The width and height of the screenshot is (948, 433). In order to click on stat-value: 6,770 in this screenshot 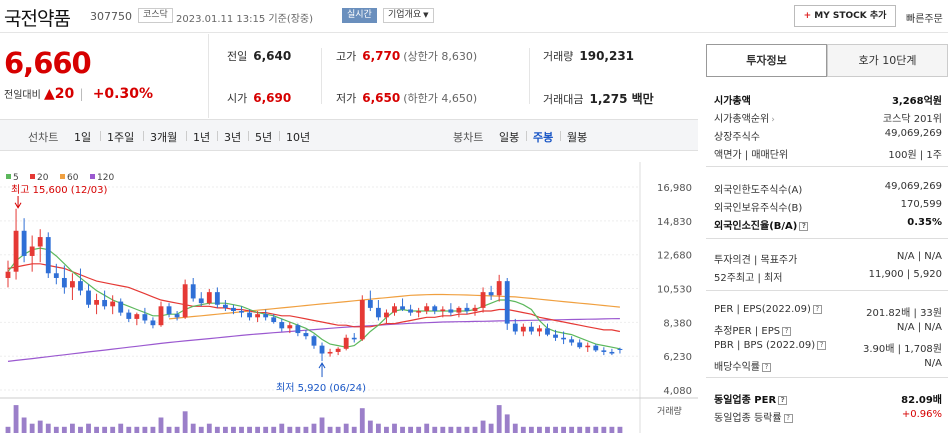, I will do `click(381, 56)`.